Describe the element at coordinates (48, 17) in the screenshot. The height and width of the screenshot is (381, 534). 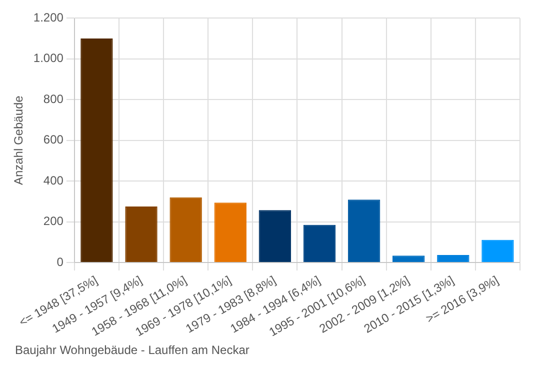
I see `y-tick-label: 1.200` at that location.